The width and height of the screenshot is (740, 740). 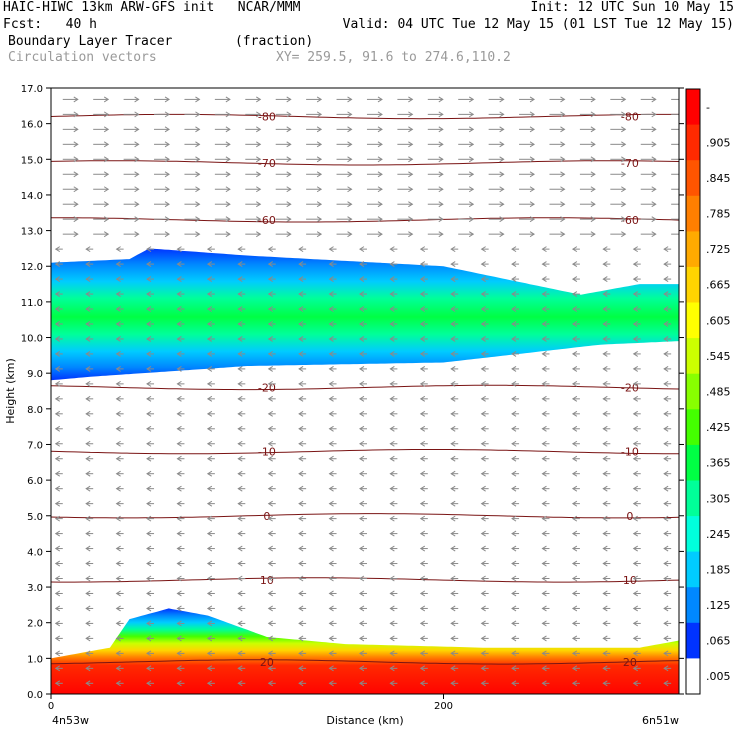 I want to click on colorbar-label: .665, so click(x=718, y=285).